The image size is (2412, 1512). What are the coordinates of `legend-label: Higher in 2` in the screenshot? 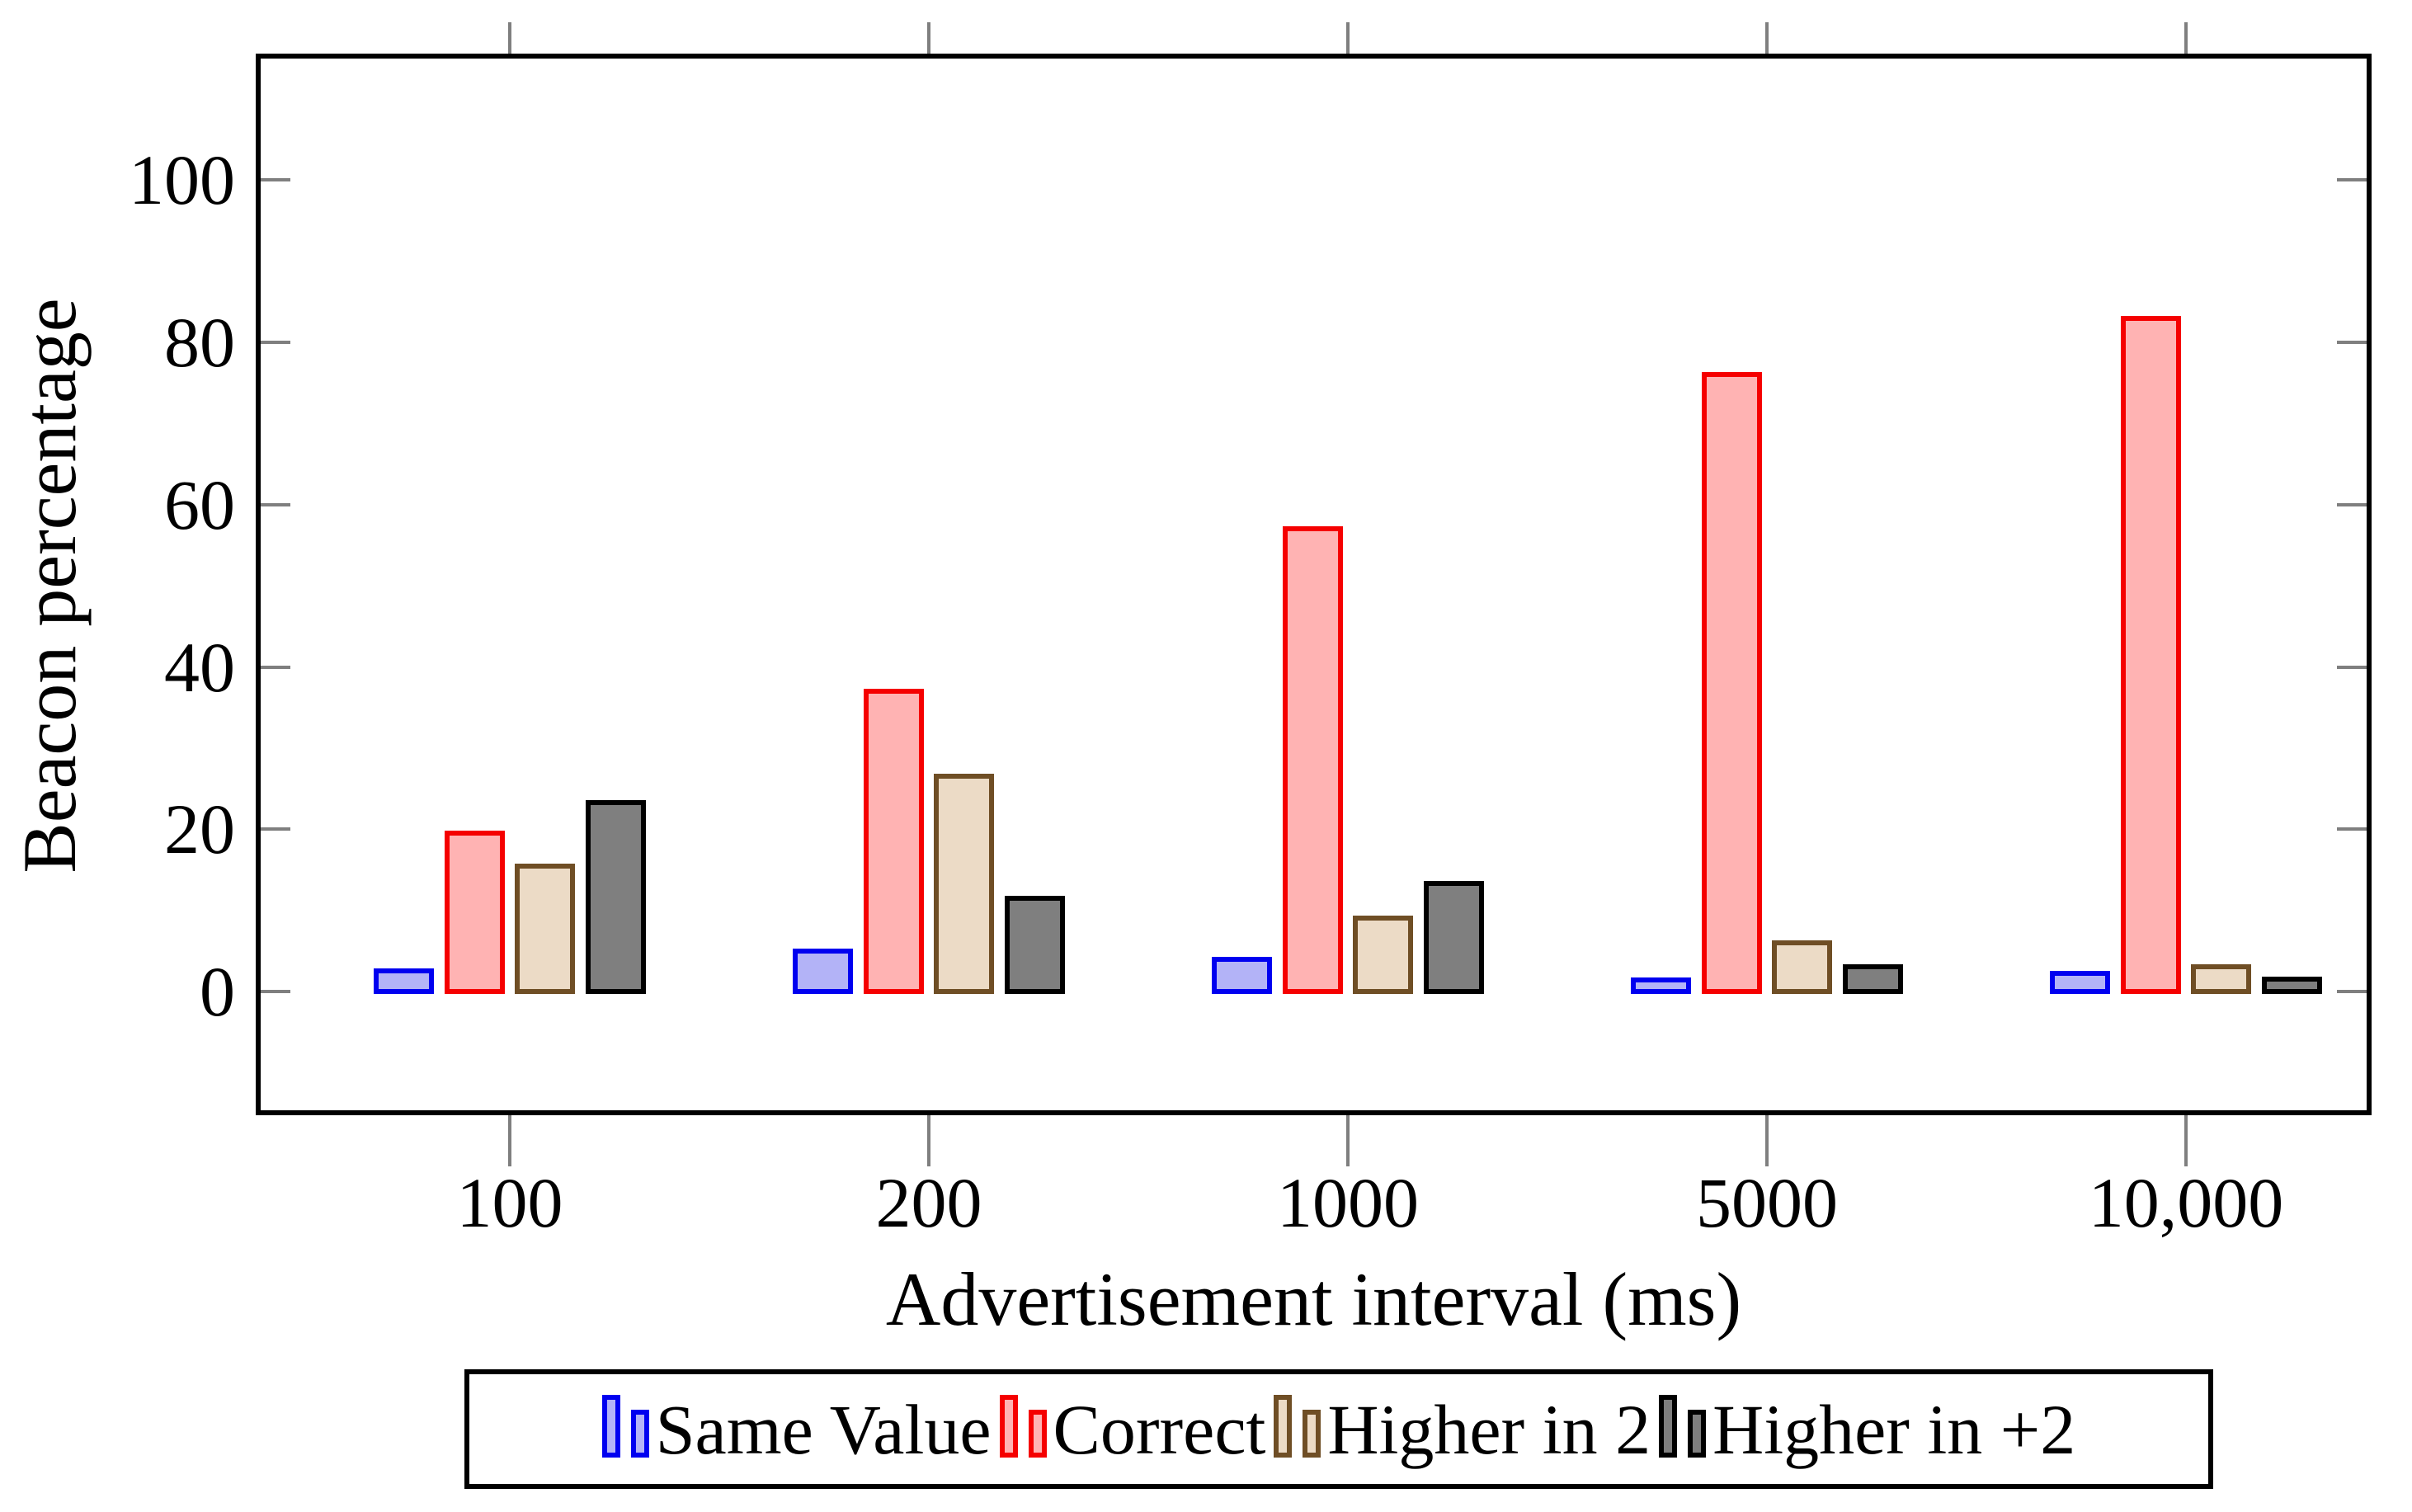 It's located at (1489, 1429).